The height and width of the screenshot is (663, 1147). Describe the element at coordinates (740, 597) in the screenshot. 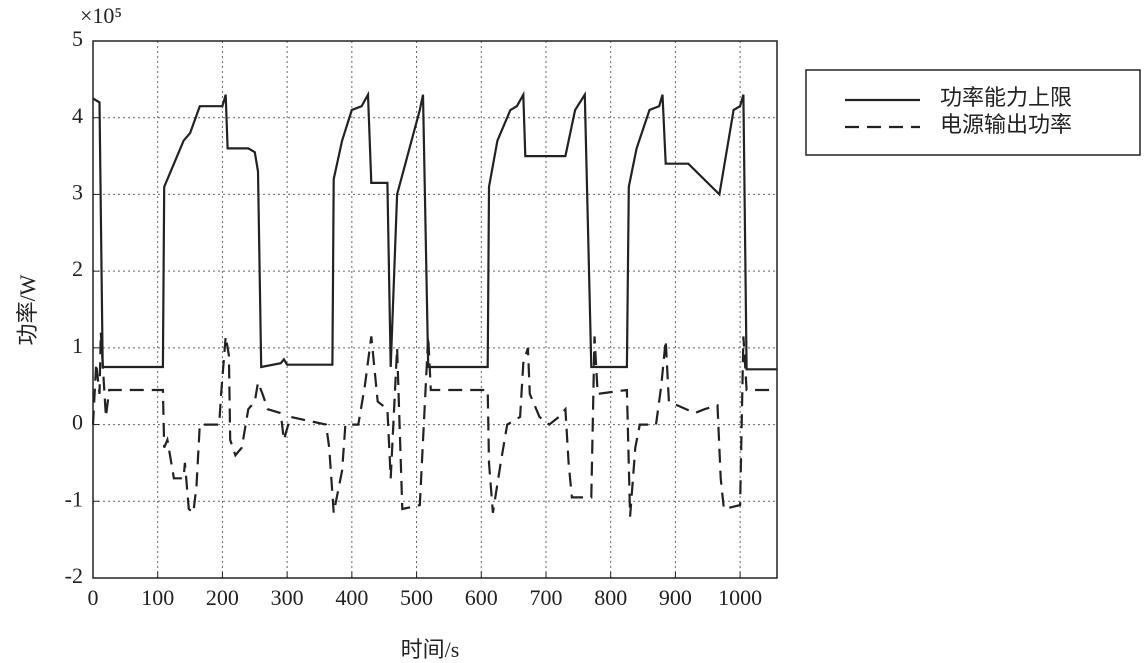

I see `x-tick-label: 1000` at that location.